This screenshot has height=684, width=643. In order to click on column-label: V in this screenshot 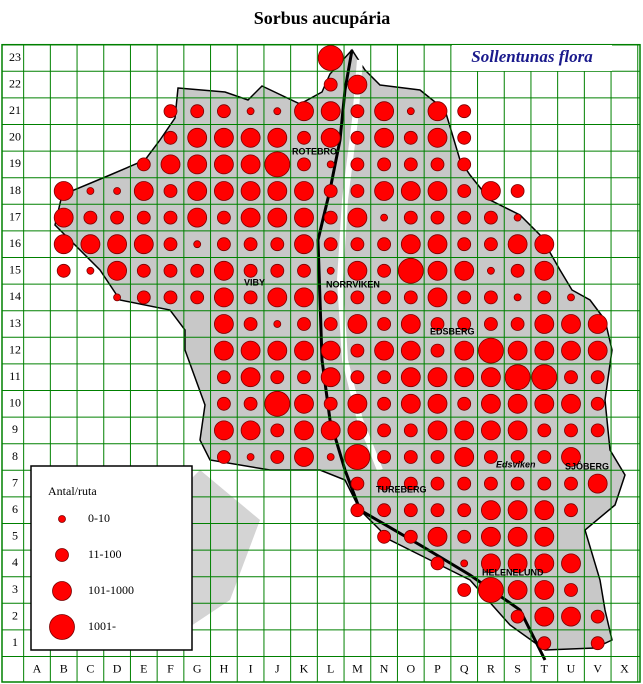, I will do `click(597, 668)`.